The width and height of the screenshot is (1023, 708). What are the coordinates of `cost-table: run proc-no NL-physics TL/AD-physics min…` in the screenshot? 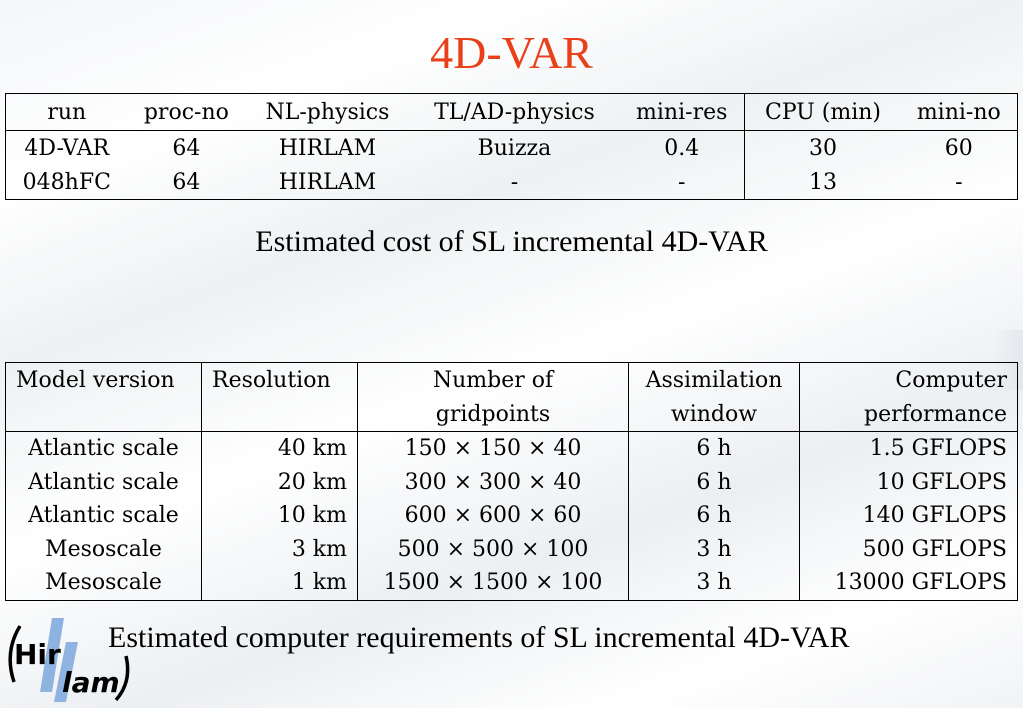 It's located at (511, 146).